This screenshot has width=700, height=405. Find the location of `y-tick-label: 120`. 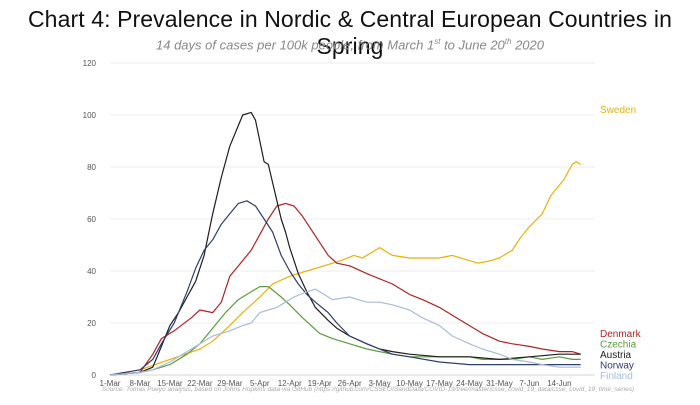

y-tick-label: 120 is located at coordinates (90, 63).